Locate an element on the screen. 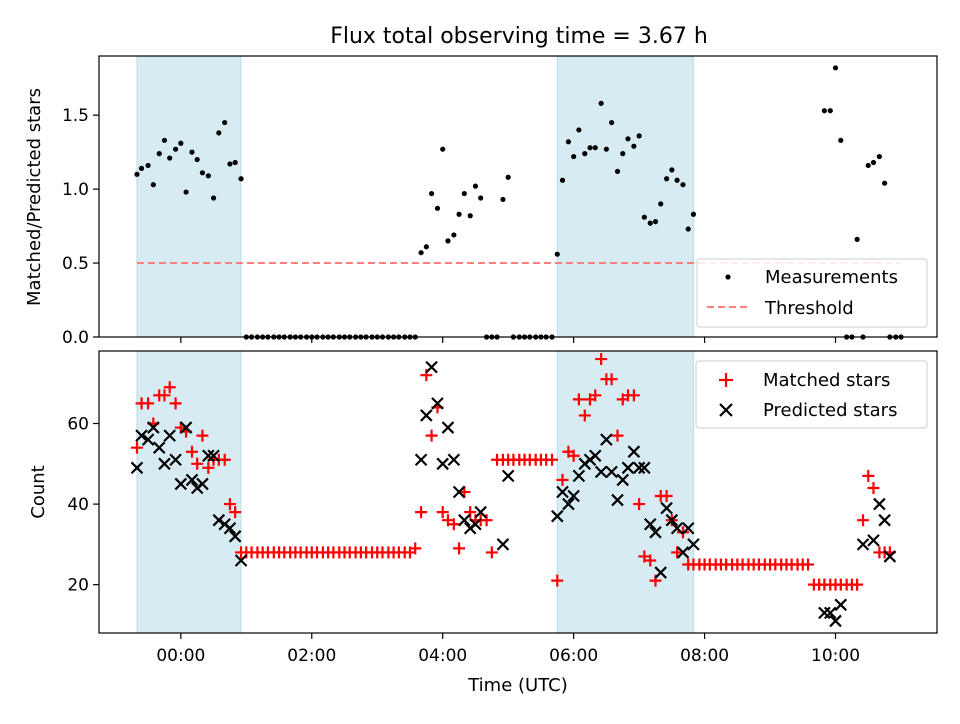 Image resolution: width=960 pixels, height=724 pixels. x-axis-ticks-top is located at coordinates (508, 340).